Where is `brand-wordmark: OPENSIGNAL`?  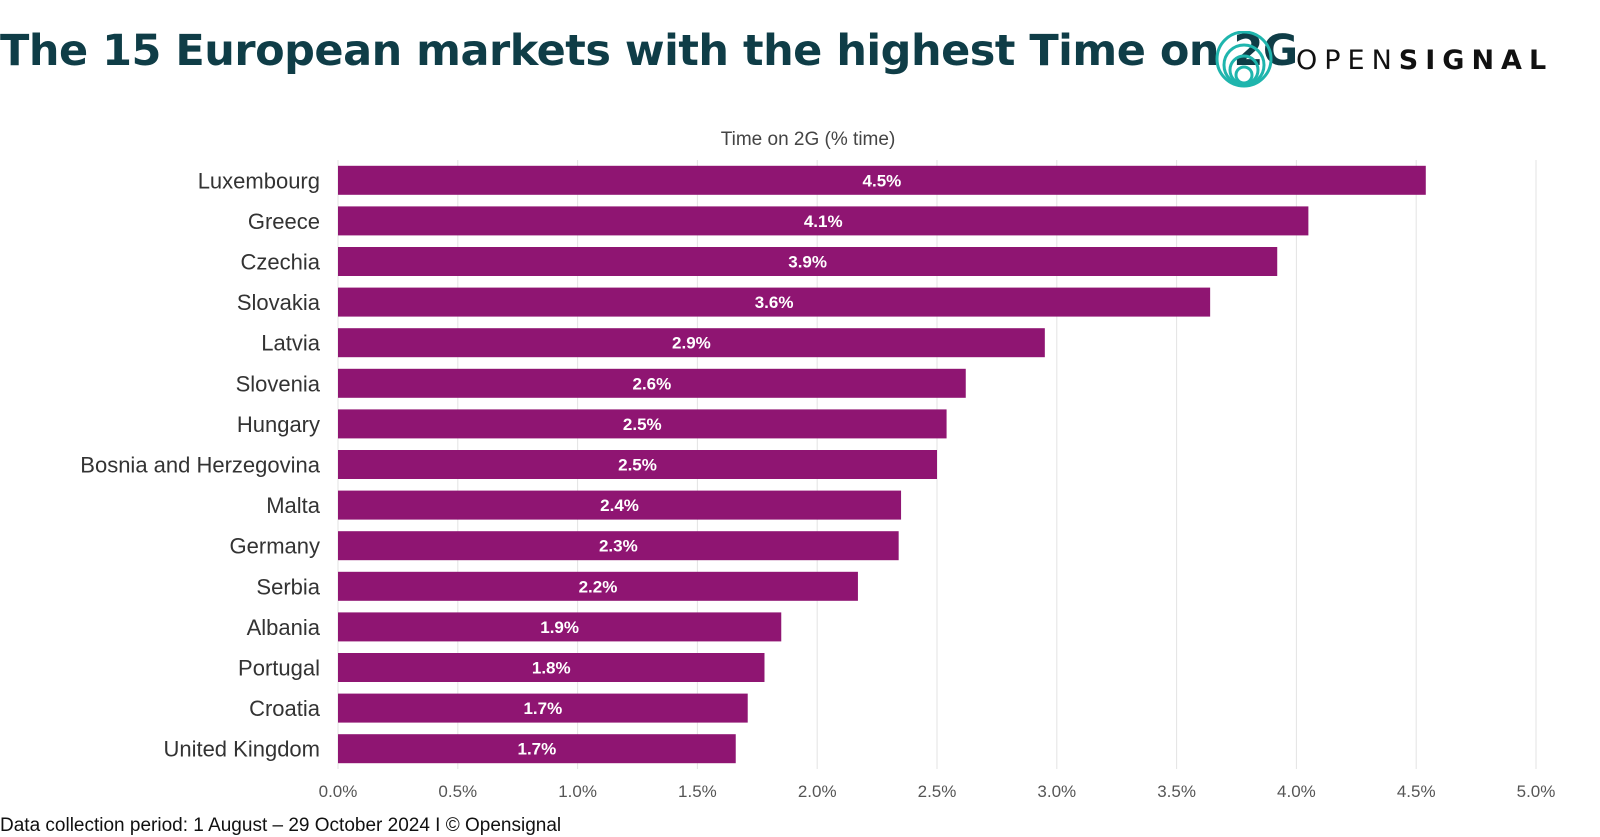
brand-wordmark: OPENSIGNAL is located at coordinates (1424, 60).